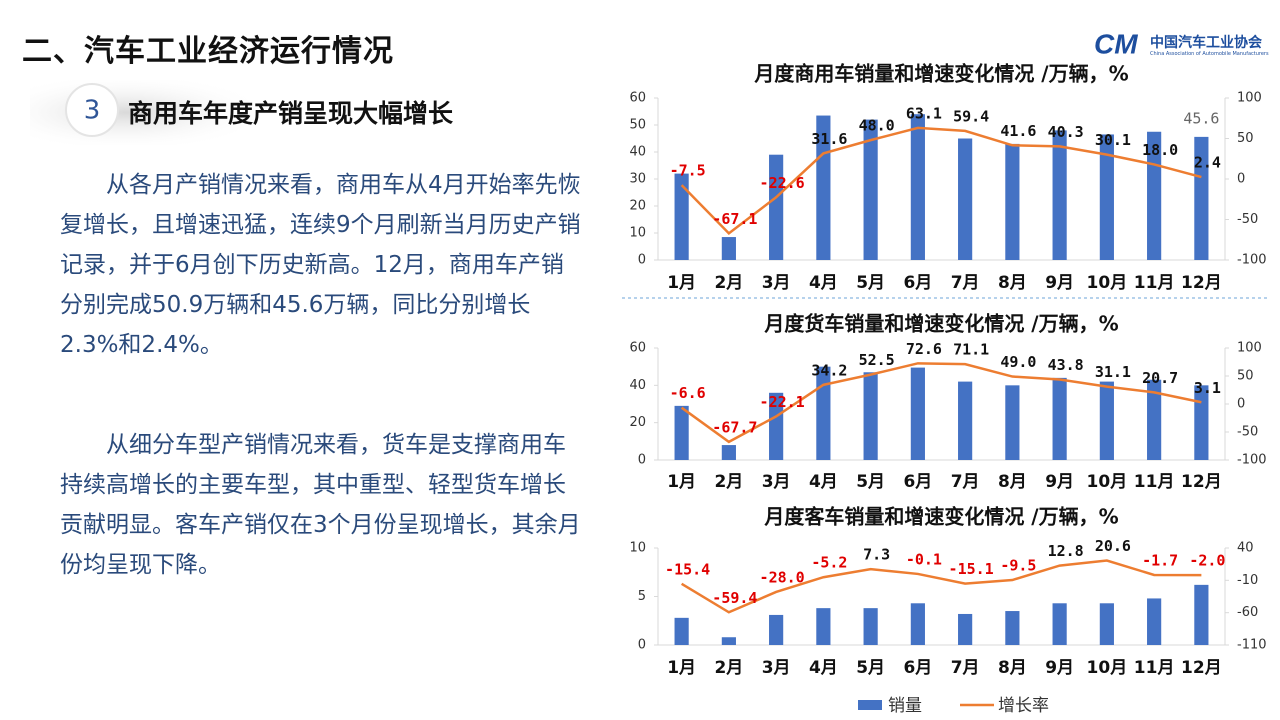  What do you see at coordinates (642, 596) in the screenshot?
I see `y-tick-label: 5` at bounding box center [642, 596].